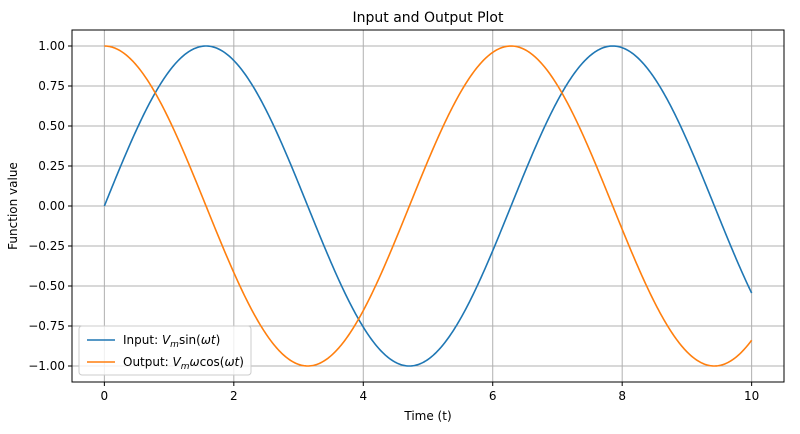  What do you see at coordinates (751, 396) in the screenshot?
I see `x-tick-label: 10` at bounding box center [751, 396].